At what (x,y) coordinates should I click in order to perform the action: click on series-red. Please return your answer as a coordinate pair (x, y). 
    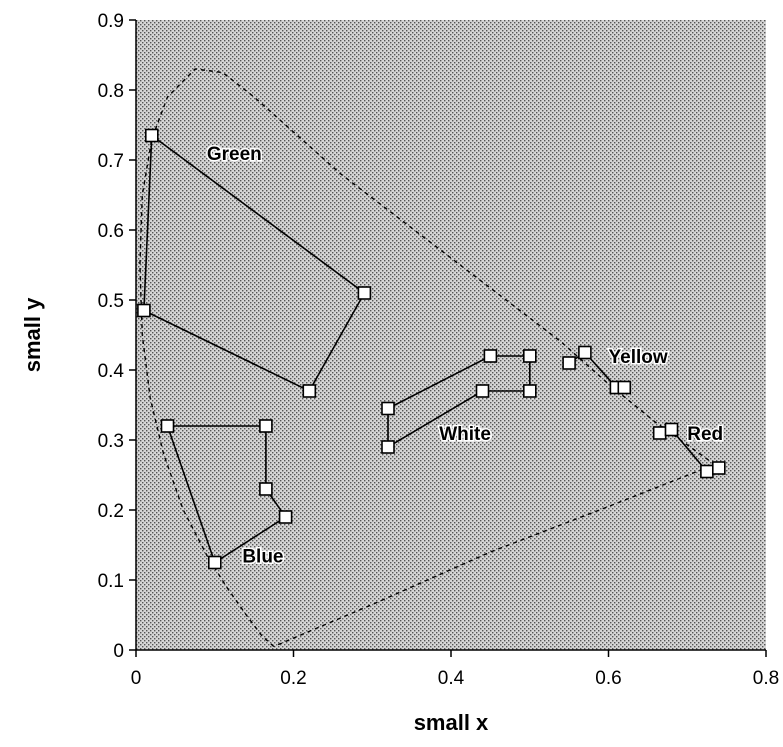
    Looking at the image, I should click on (689, 450).